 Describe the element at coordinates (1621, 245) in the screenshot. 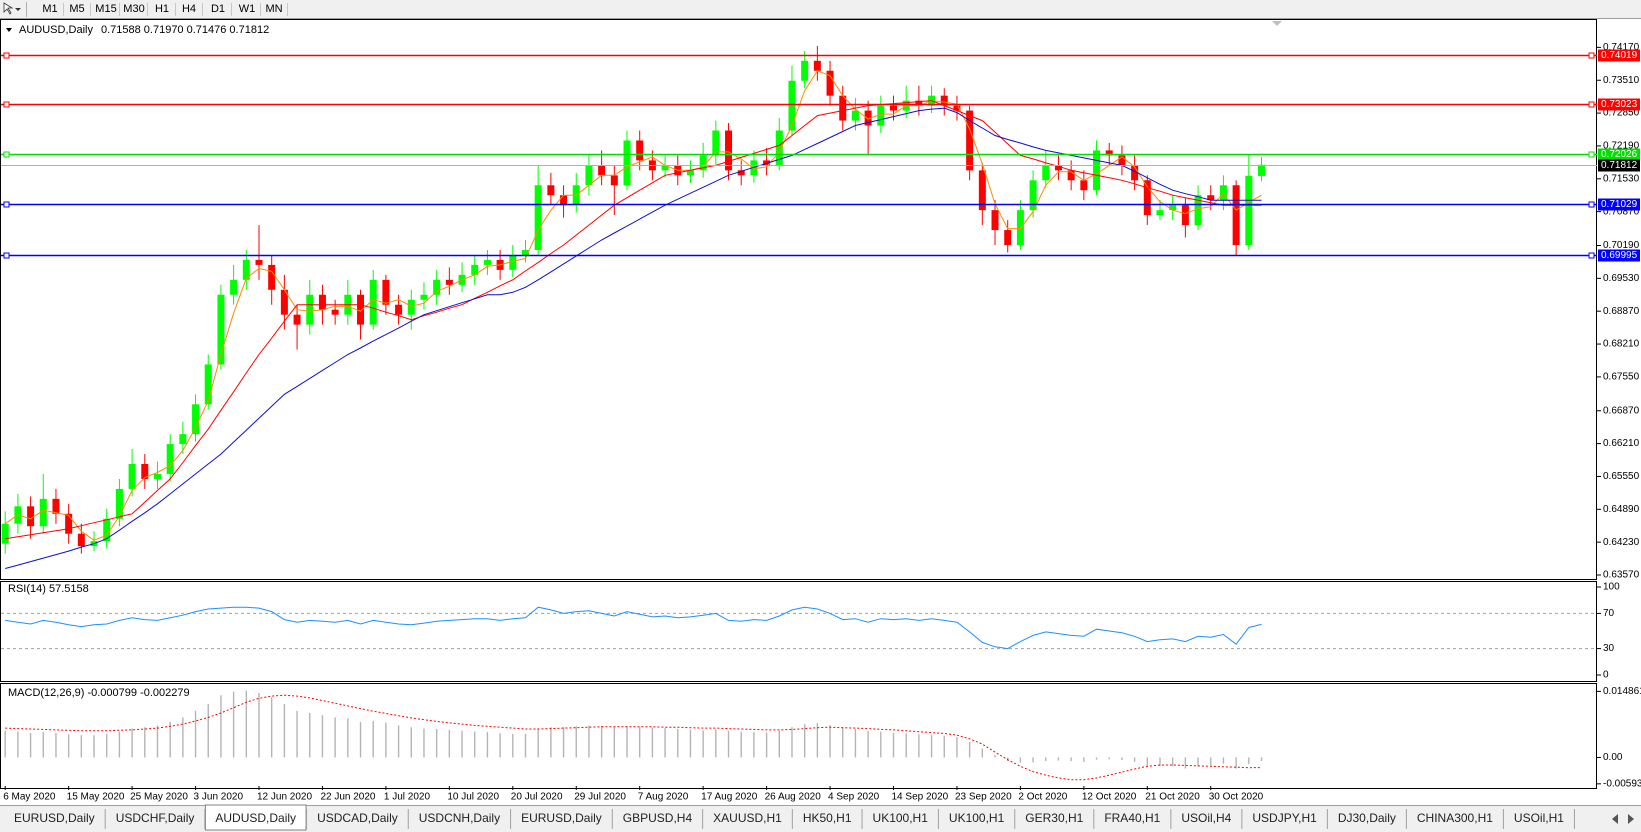

I see `y-tick-label: 0.70190` at that location.